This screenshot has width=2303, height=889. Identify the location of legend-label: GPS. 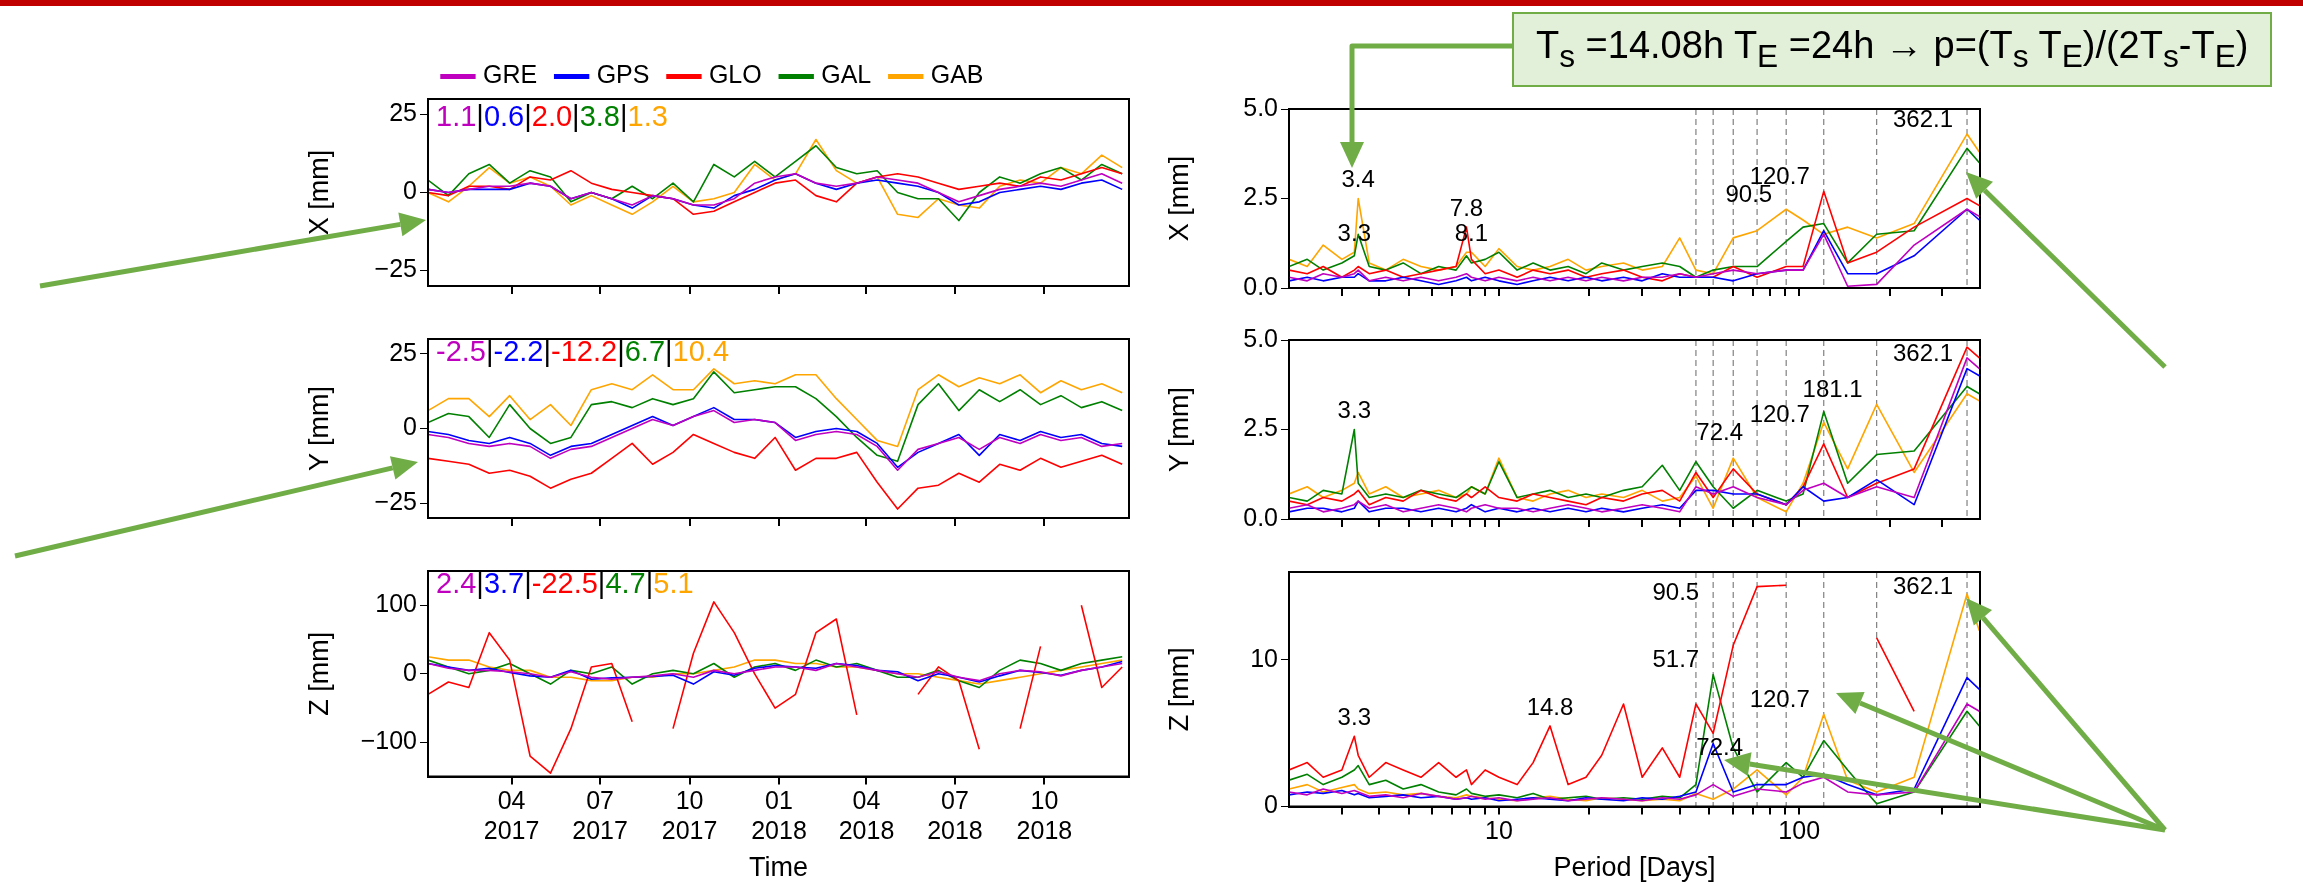
(623, 74).